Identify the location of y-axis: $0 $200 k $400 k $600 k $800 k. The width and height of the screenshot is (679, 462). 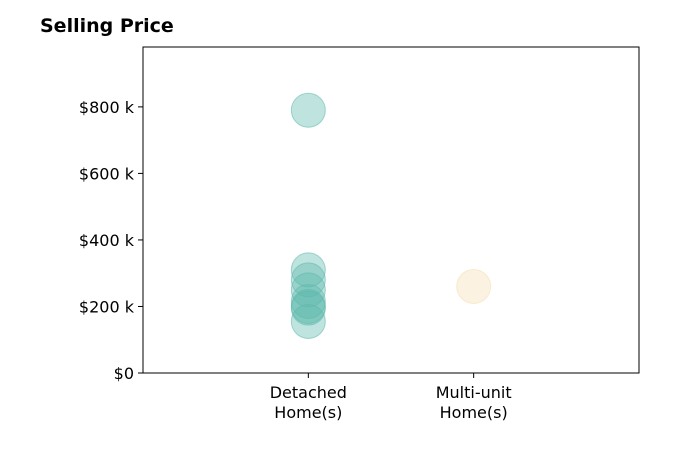
(111, 240).